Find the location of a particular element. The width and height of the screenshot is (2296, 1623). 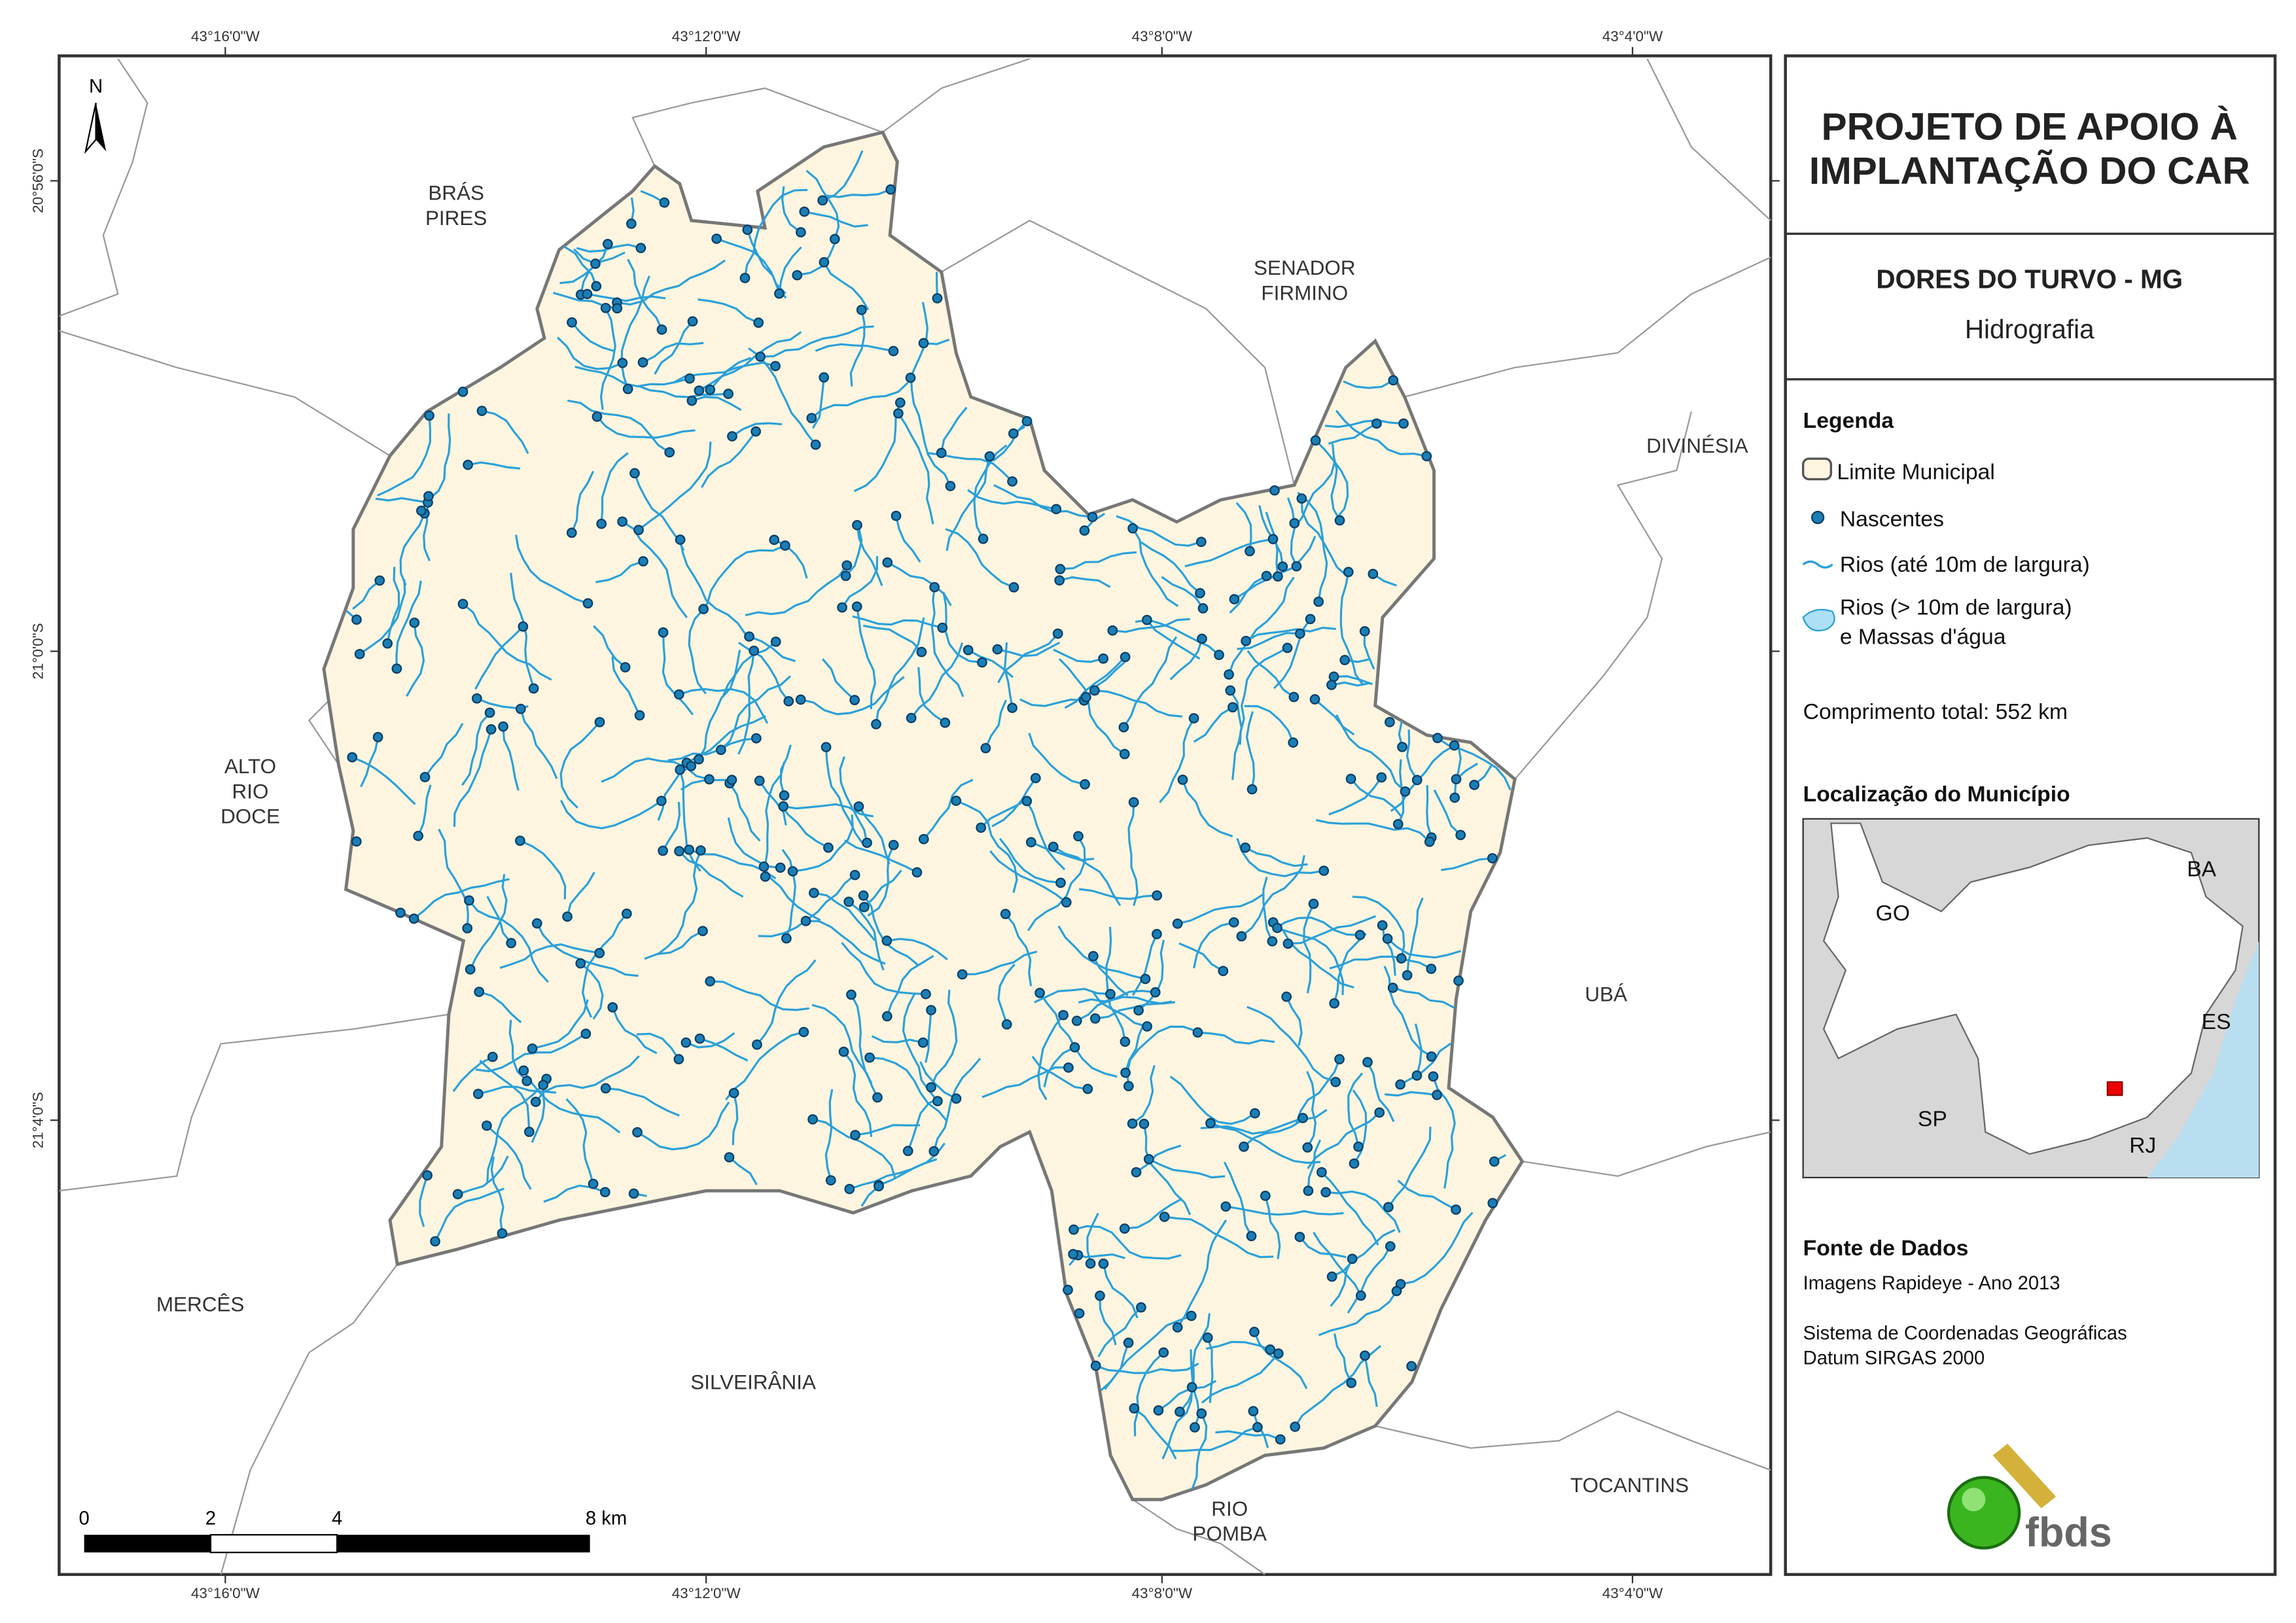

place-name: TOCANTINS is located at coordinates (1630, 1486).